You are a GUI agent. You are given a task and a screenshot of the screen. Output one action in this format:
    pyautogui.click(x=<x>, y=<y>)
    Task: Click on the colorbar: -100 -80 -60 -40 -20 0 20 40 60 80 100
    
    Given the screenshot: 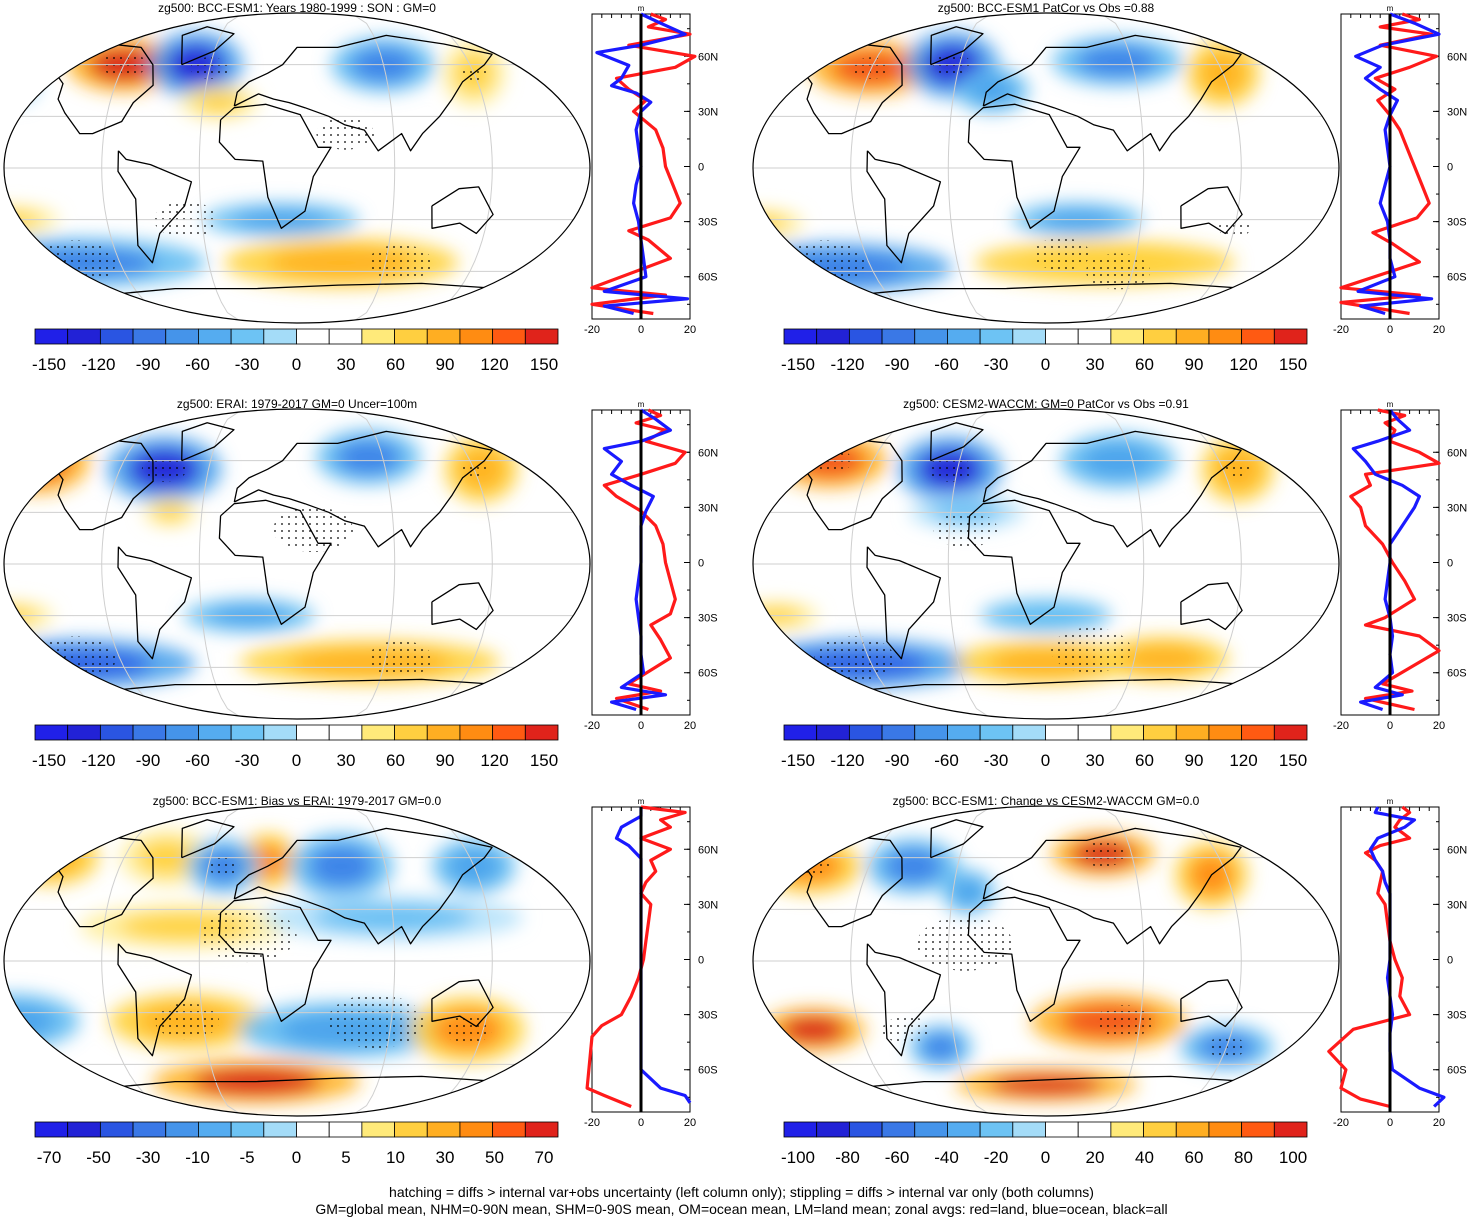 What is the action you would take?
    pyautogui.click(x=1044, y=1144)
    